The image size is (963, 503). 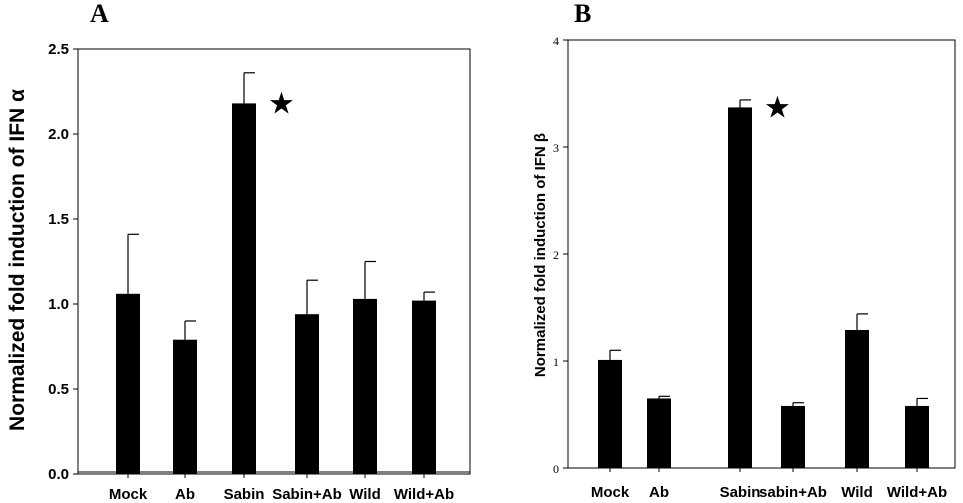 What do you see at coordinates (793, 492) in the screenshot?
I see `x-category-label: sabin+Ab` at bounding box center [793, 492].